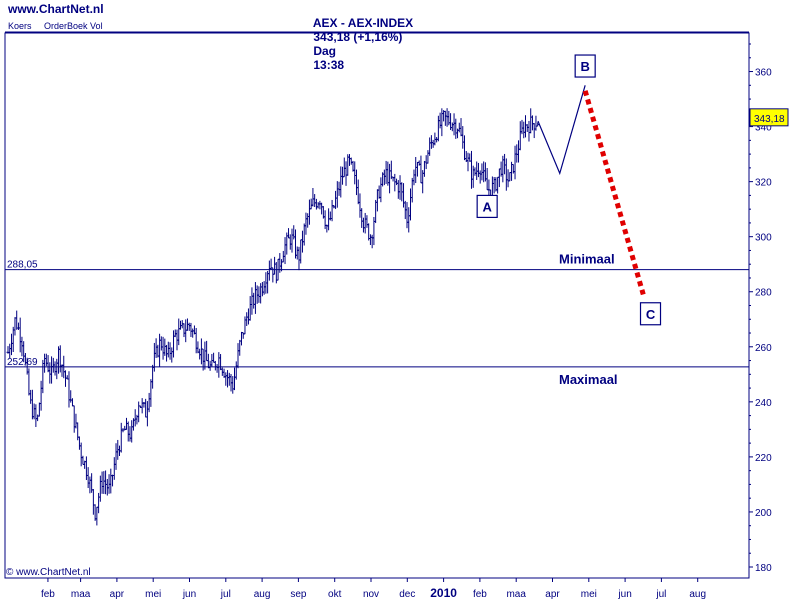 The image size is (800, 600). What do you see at coordinates (763, 238) in the screenshot?
I see `y-tick-label: 300` at bounding box center [763, 238].